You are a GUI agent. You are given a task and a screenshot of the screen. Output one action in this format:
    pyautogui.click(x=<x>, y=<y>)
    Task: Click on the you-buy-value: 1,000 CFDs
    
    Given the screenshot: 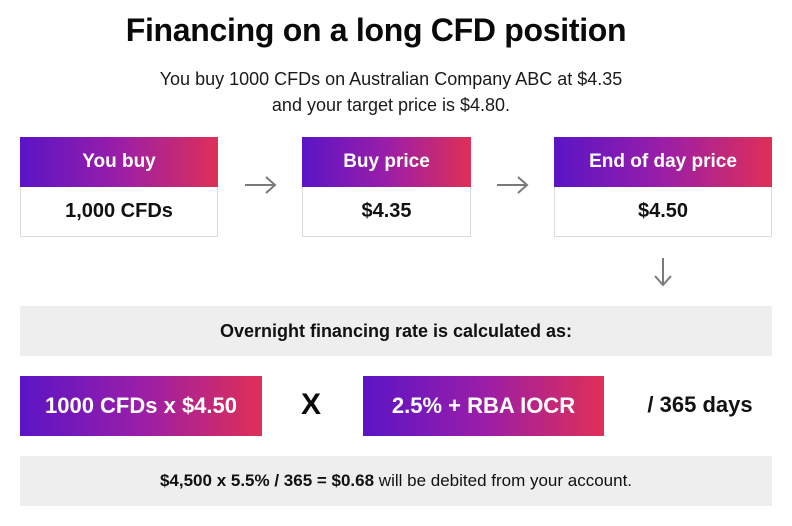 What is the action you would take?
    pyautogui.click(x=119, y=212)
    